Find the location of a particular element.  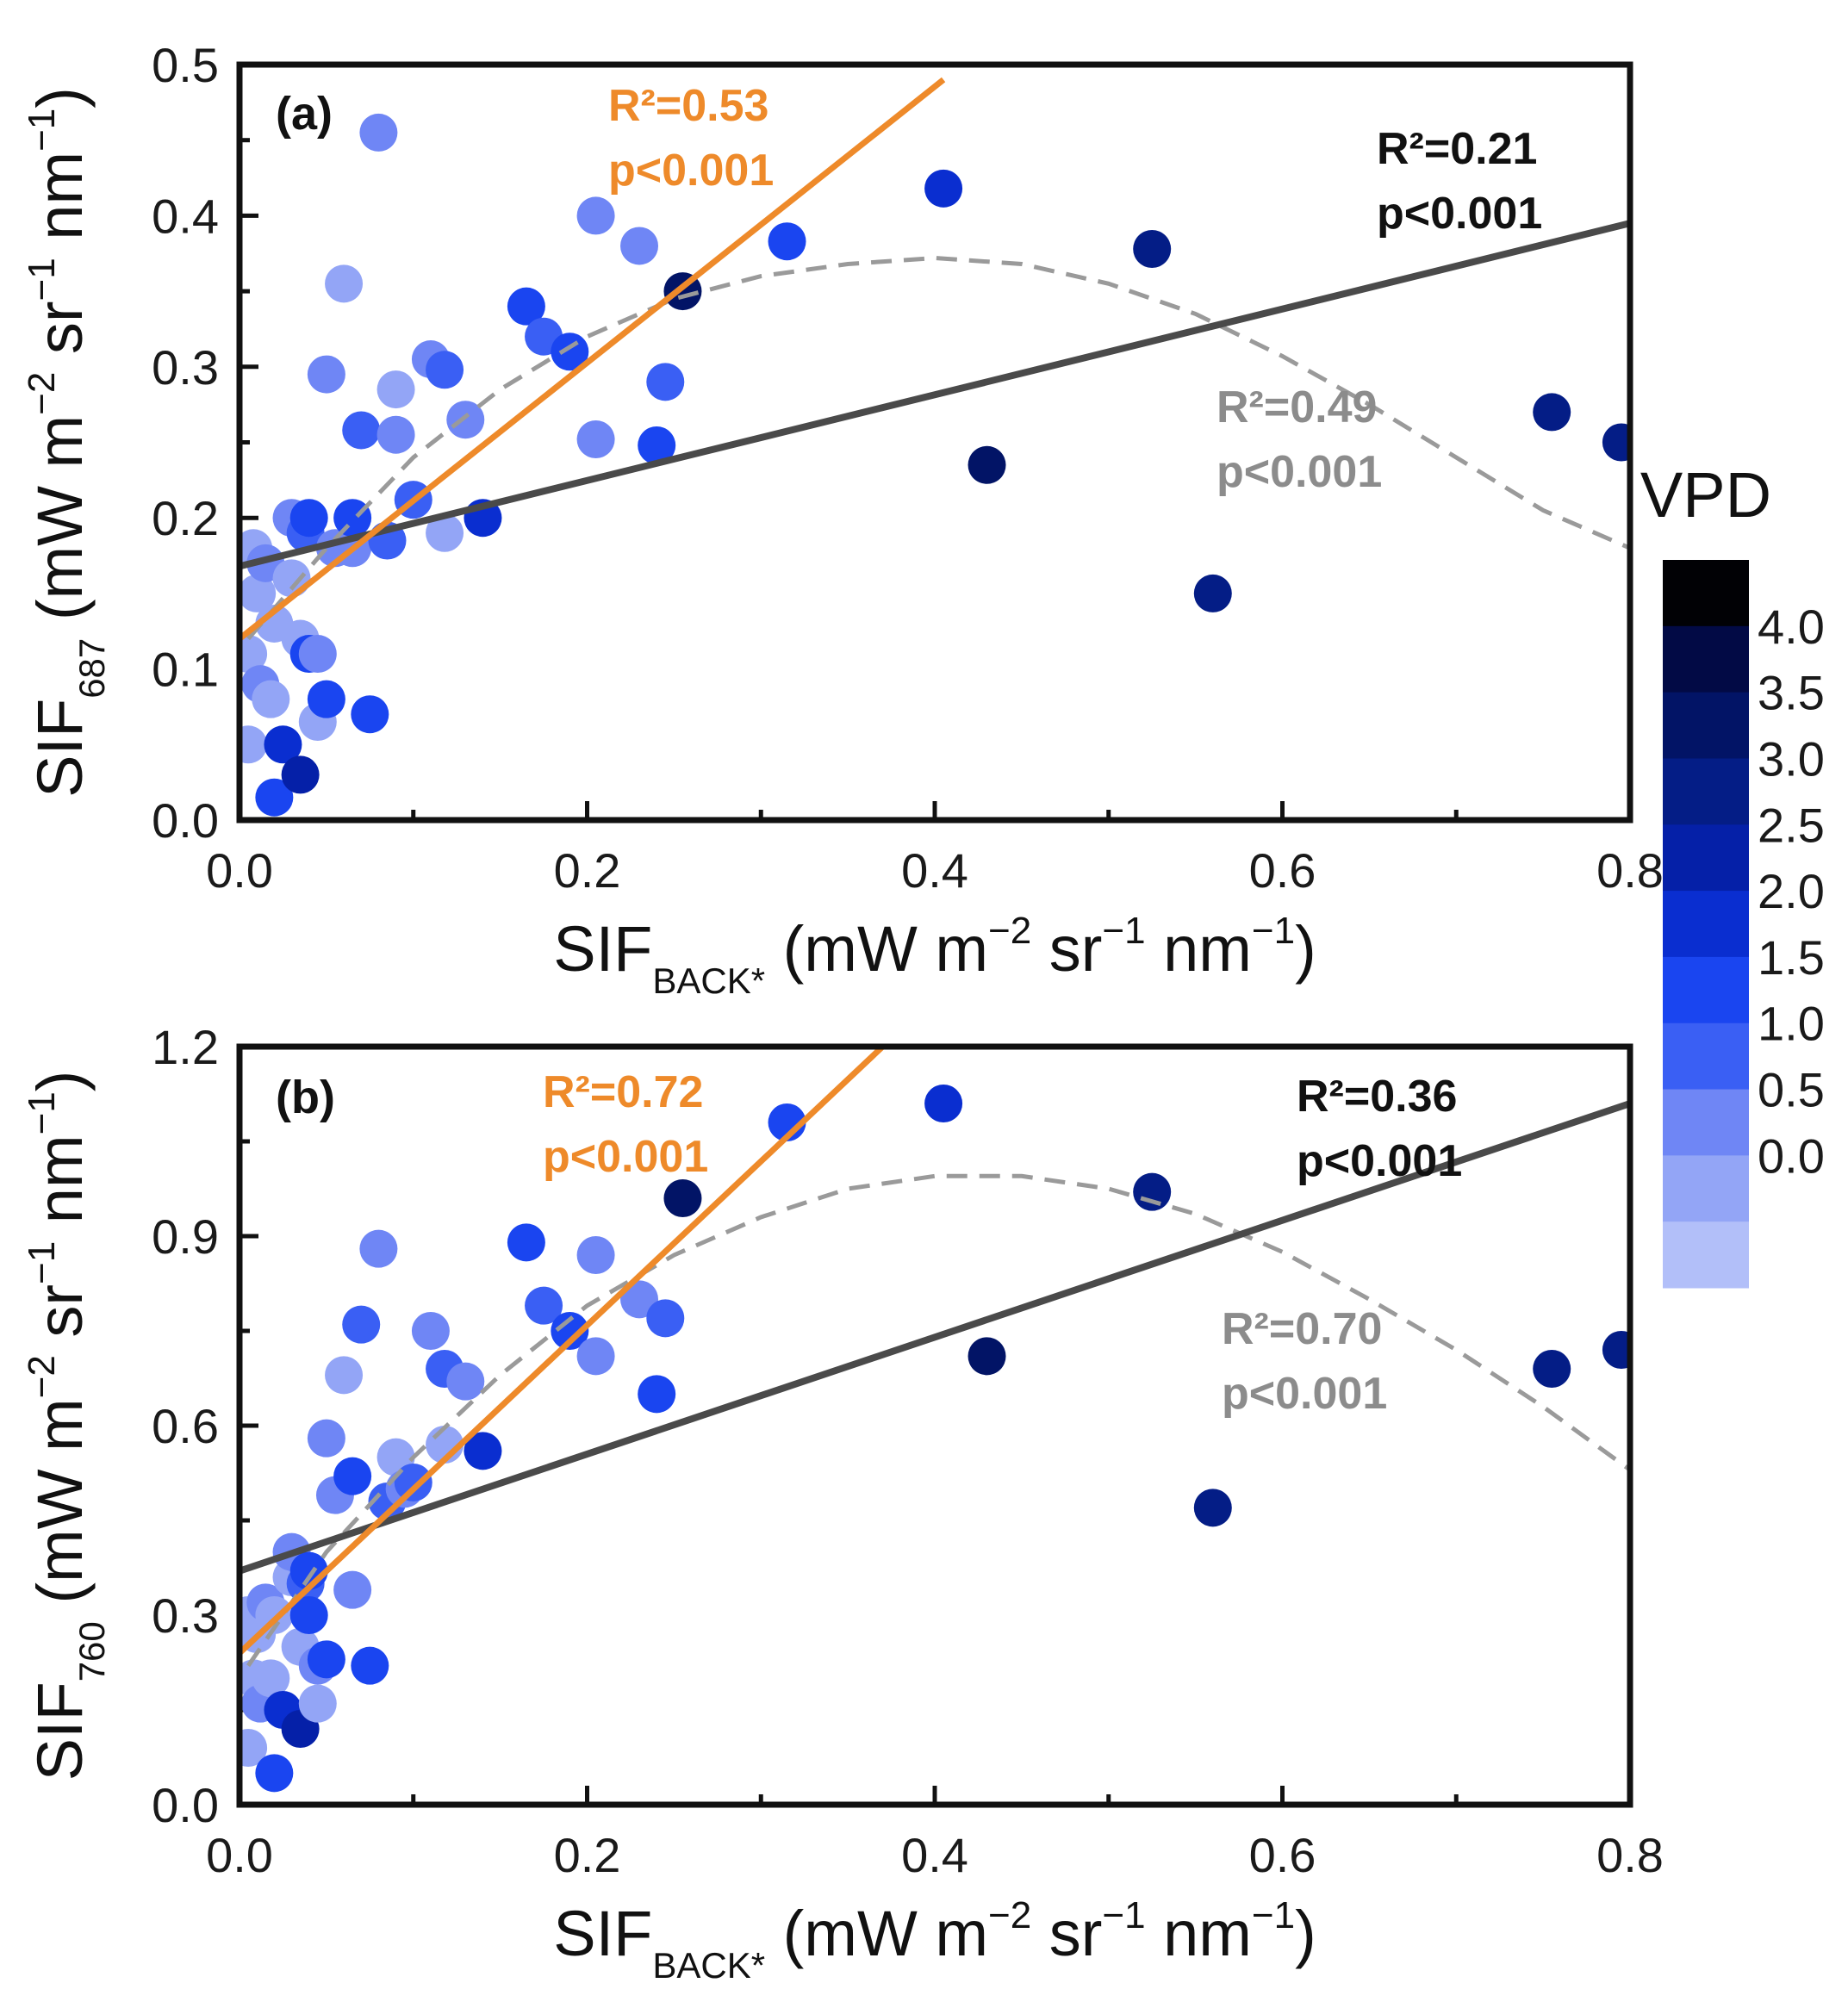

x-tick-label: 0.2 is located at coordinates (588, 1855).